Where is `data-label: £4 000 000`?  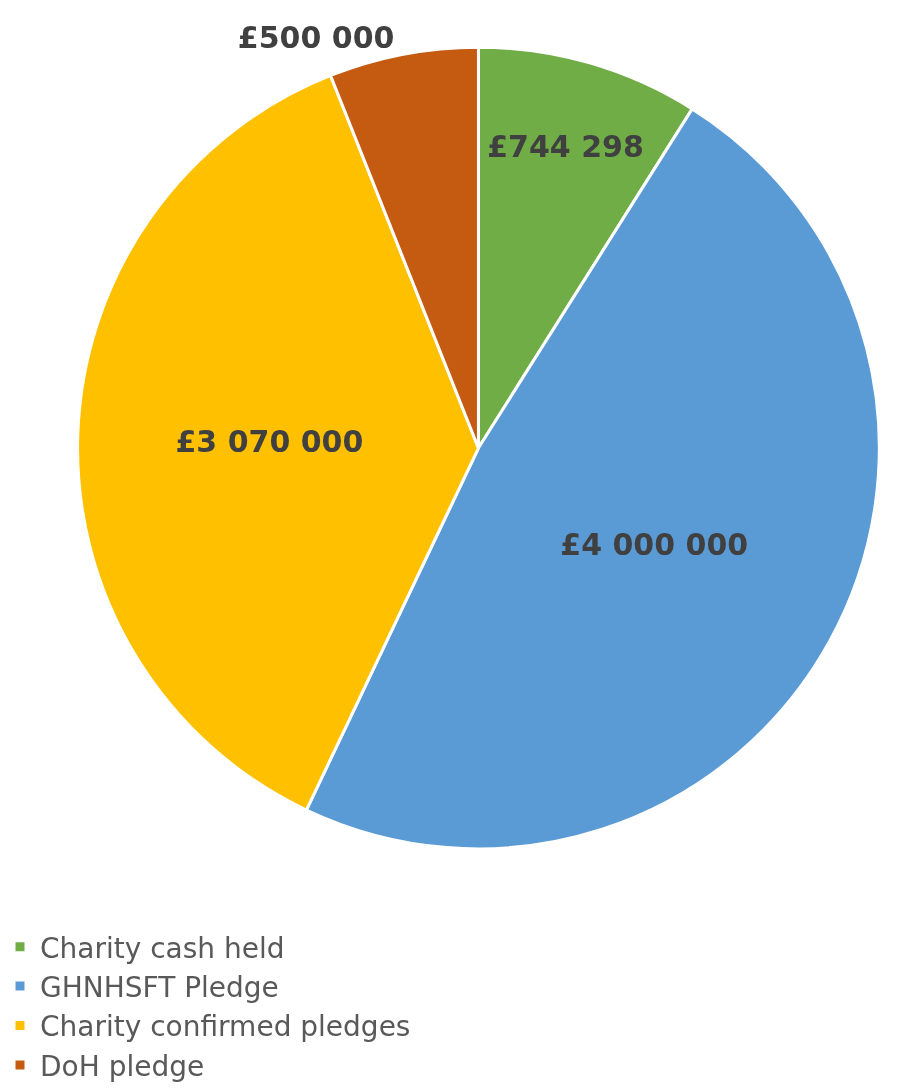
data-label: £4 000 000 is located at coordinates (654, 545).